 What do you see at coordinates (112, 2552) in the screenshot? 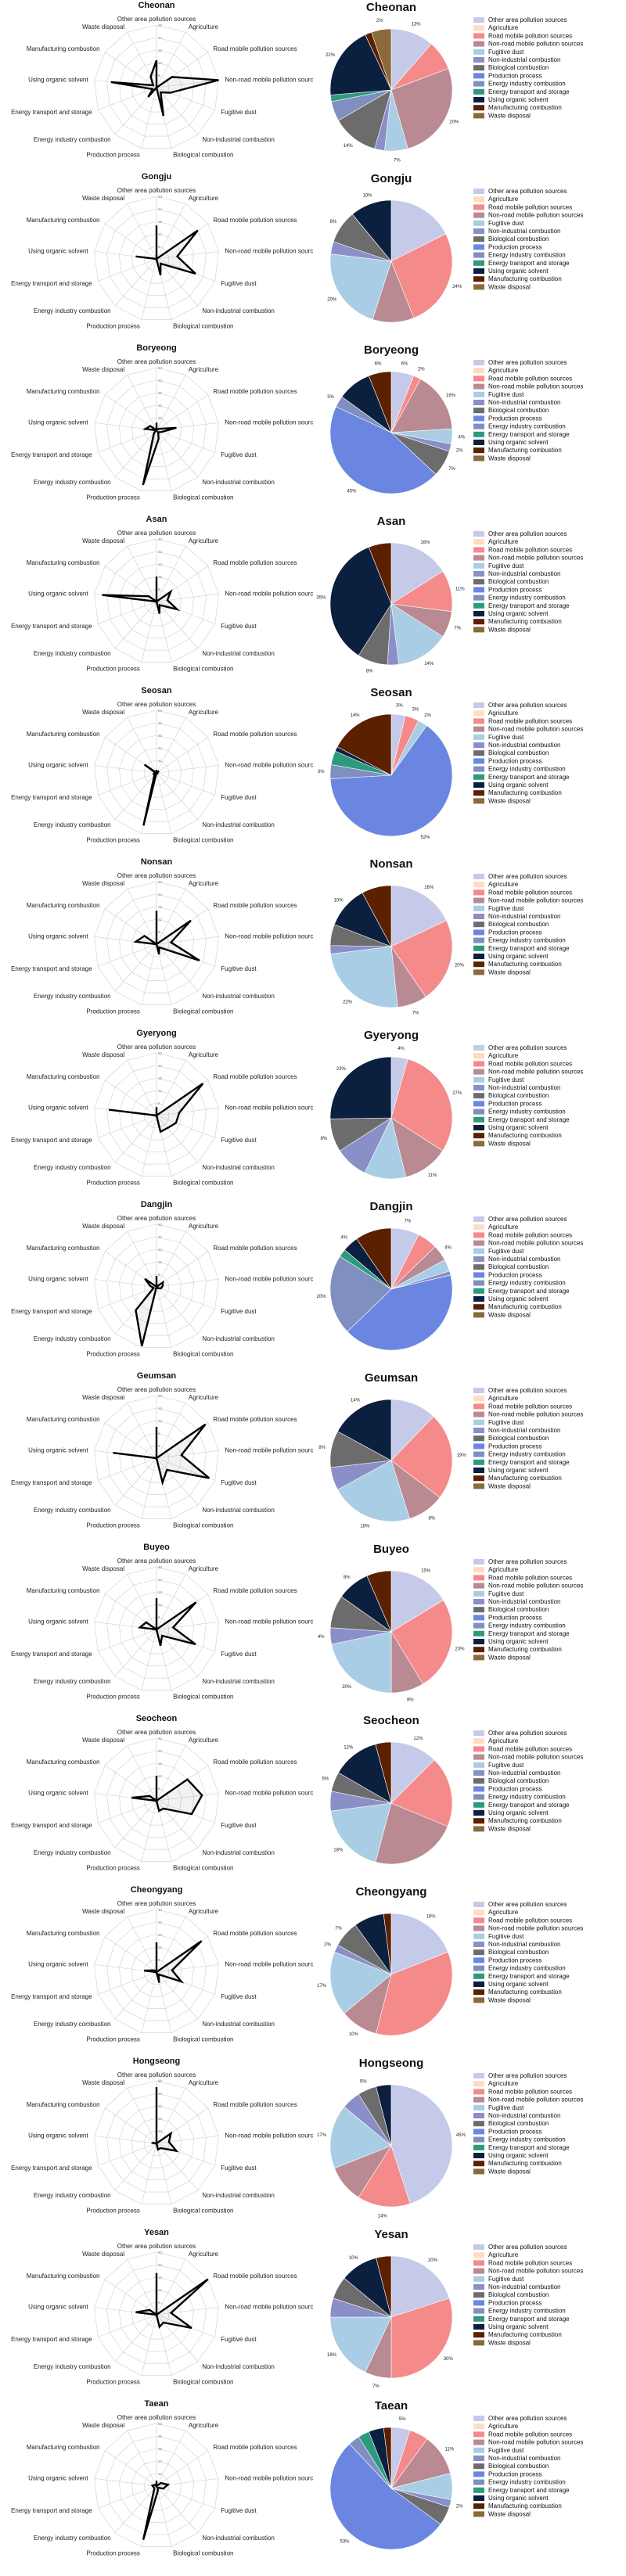
I see `radar-axis-label: Production process` at bounding box center [112, 2552].